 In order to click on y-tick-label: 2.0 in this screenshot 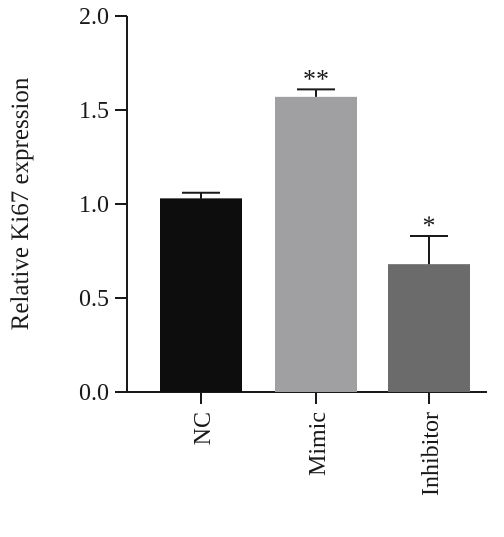, I will do `click(94, 17)`.